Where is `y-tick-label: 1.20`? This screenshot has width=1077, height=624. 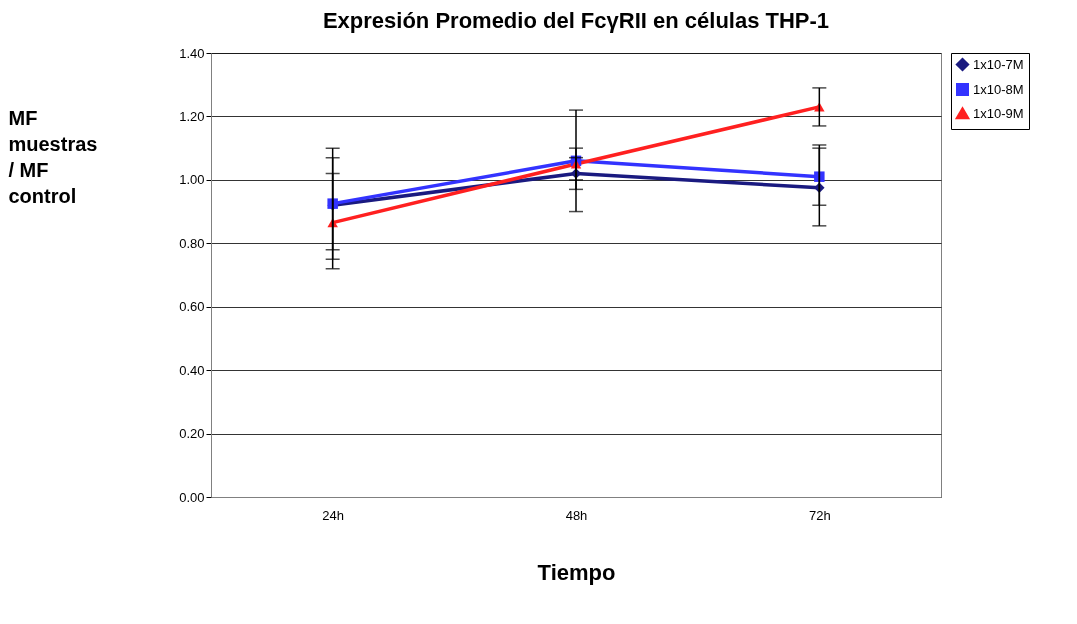 y-tick-label: 1.20 is located at coordinates (192, 116).